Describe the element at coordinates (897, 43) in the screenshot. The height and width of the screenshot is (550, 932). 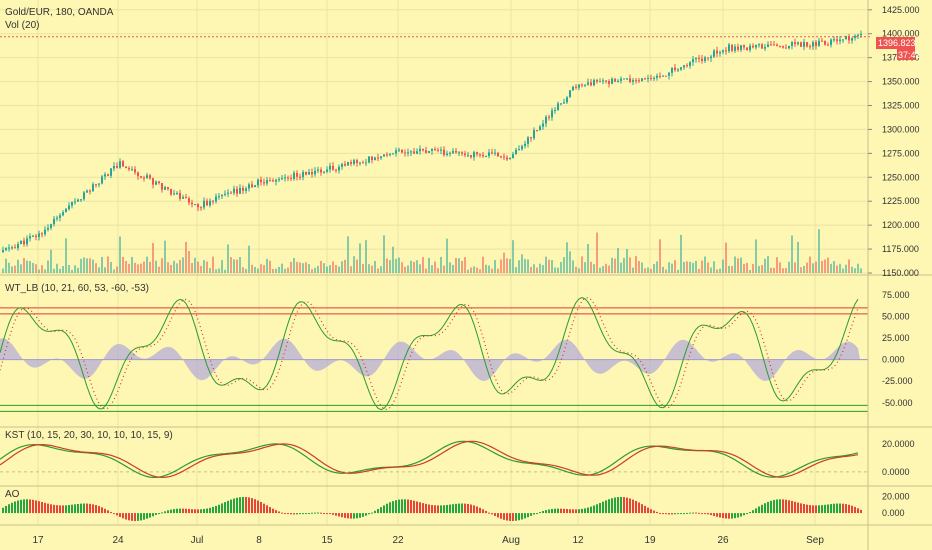
I see `price-tag-value: 1396.823` at that location.